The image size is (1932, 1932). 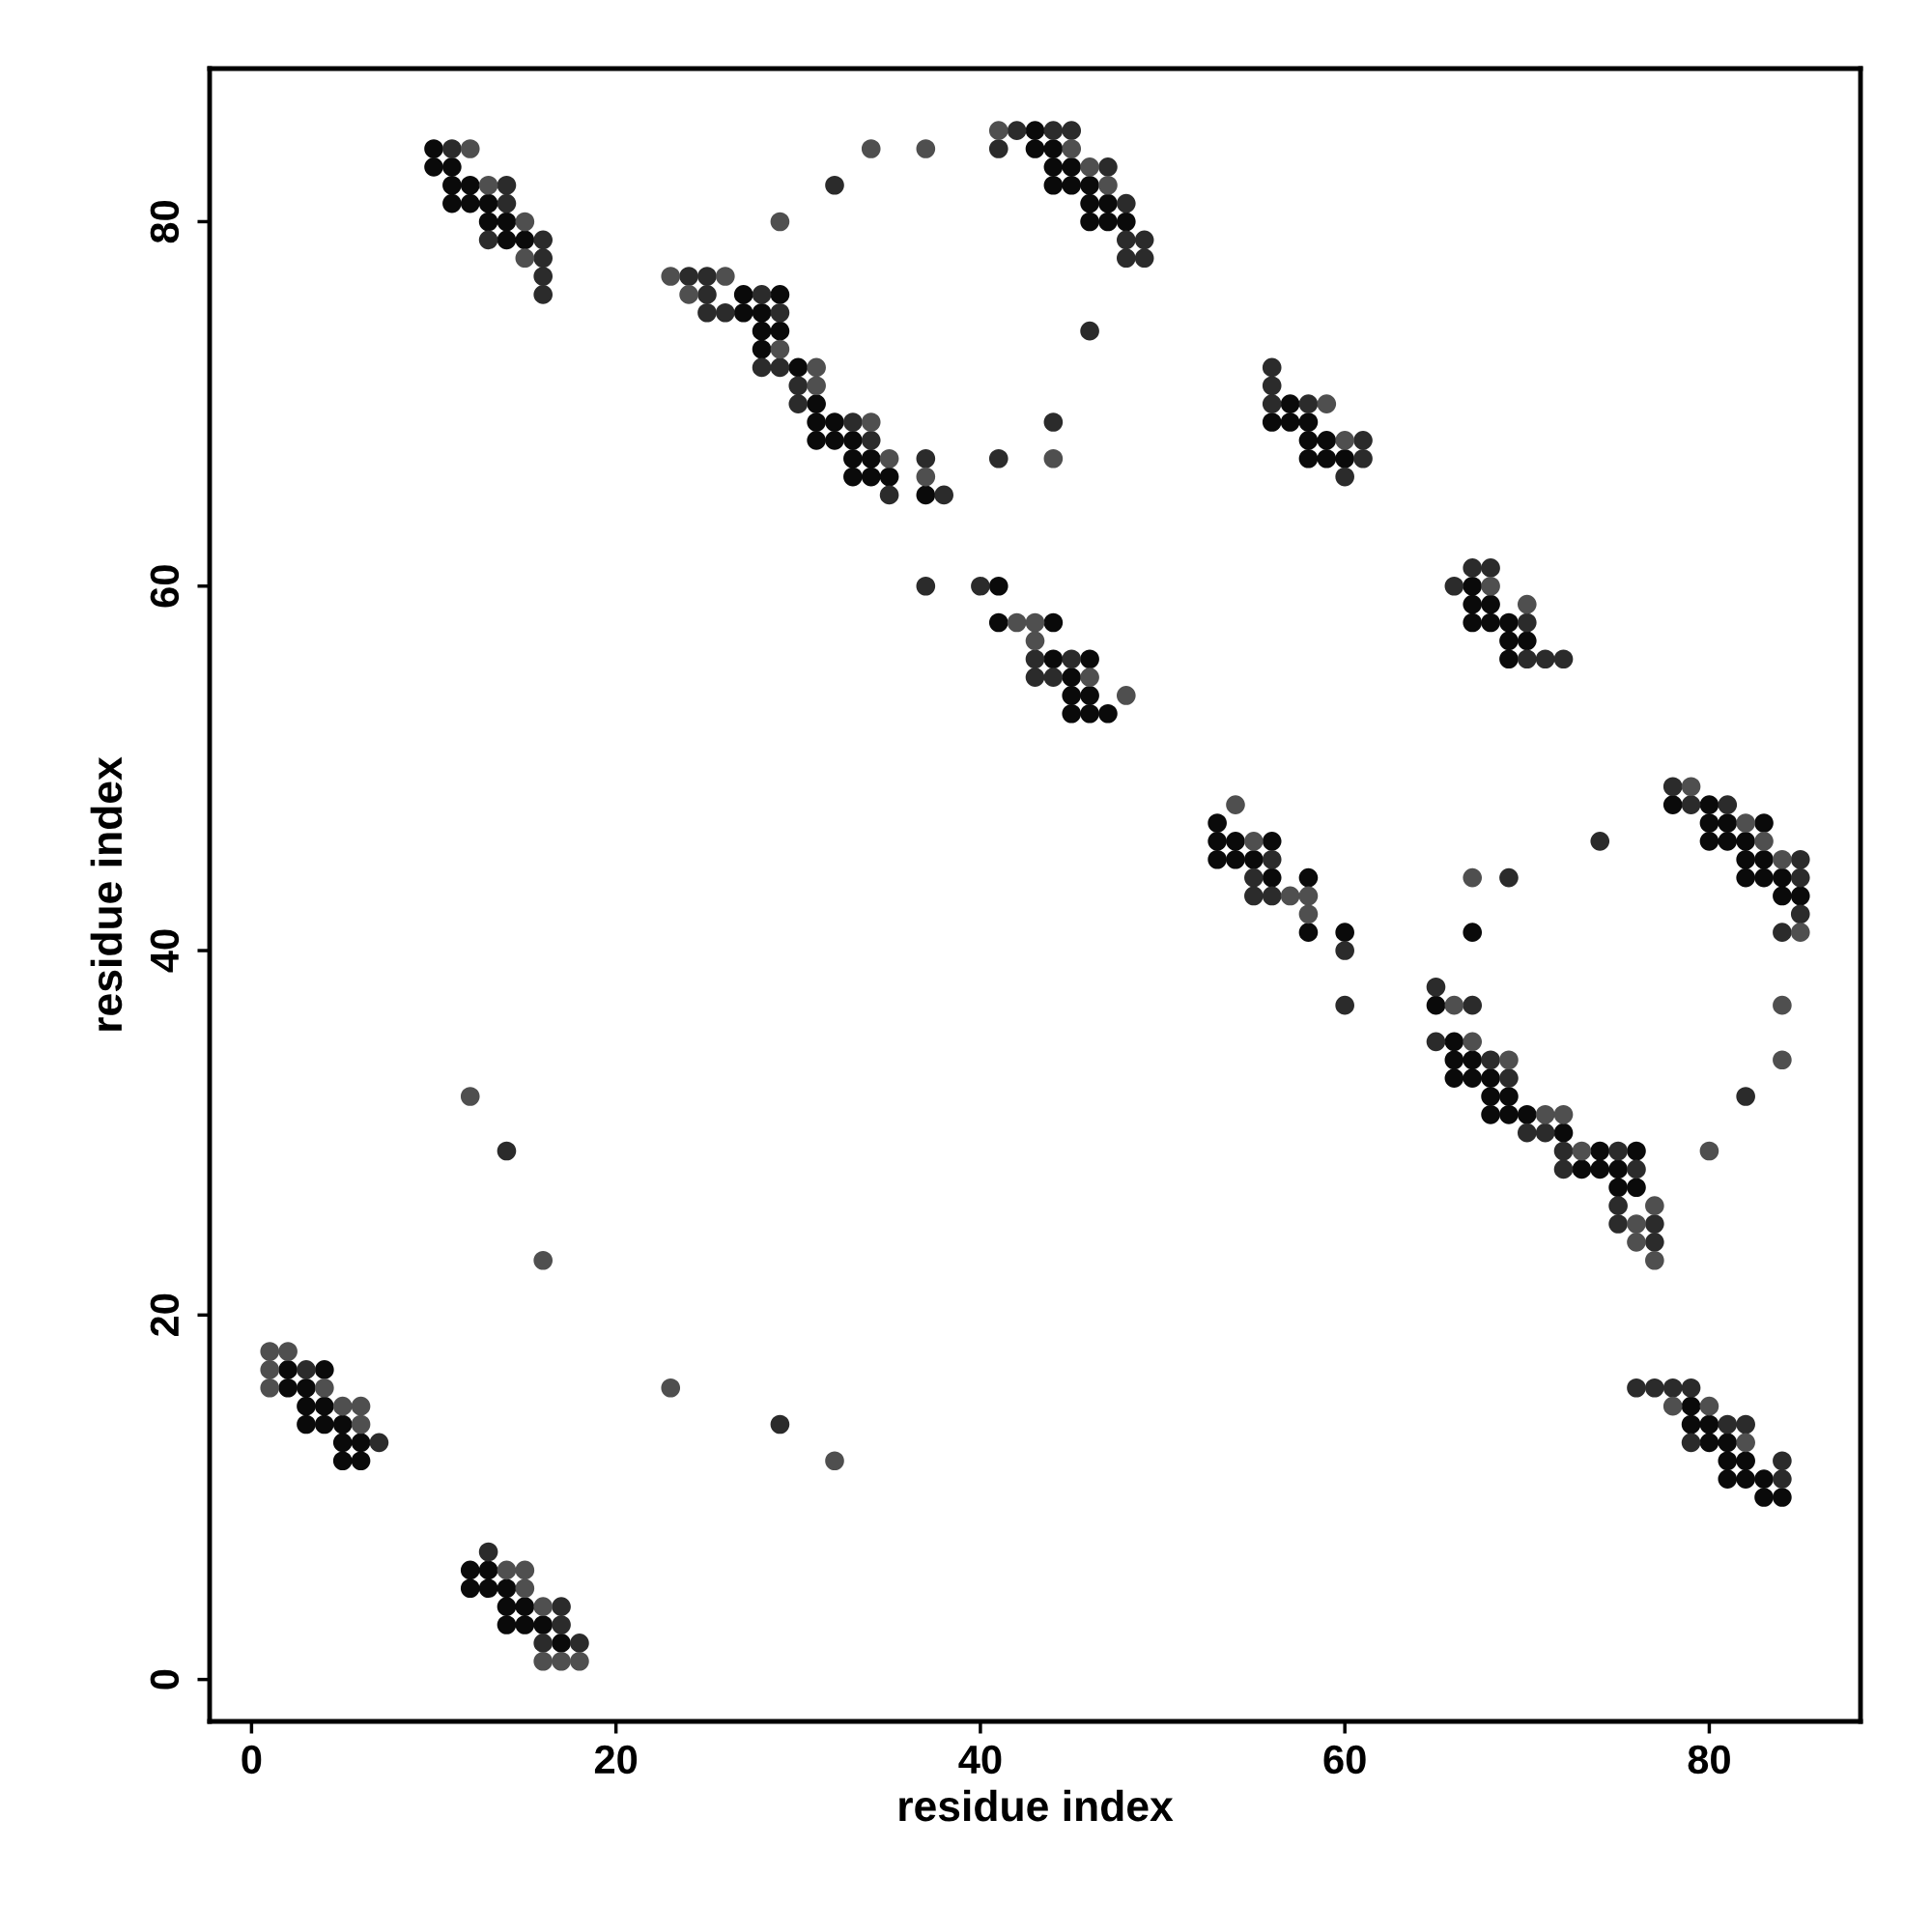 I want to click on y-tick-label: 40, so click(x=165, y=951).